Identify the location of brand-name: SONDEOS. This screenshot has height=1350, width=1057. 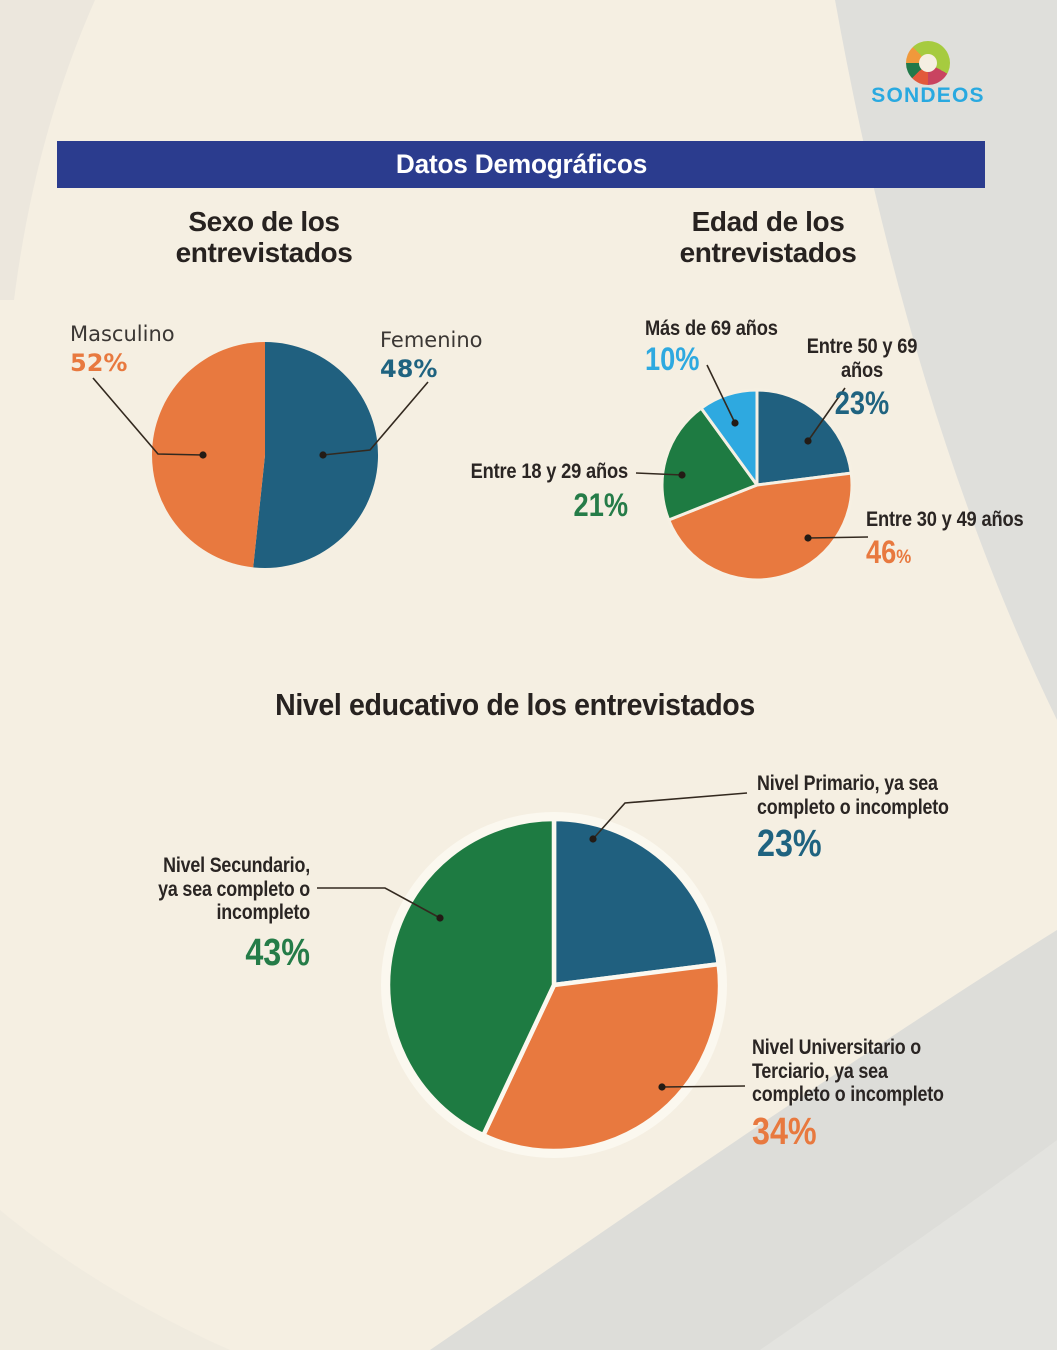
(928, 95).